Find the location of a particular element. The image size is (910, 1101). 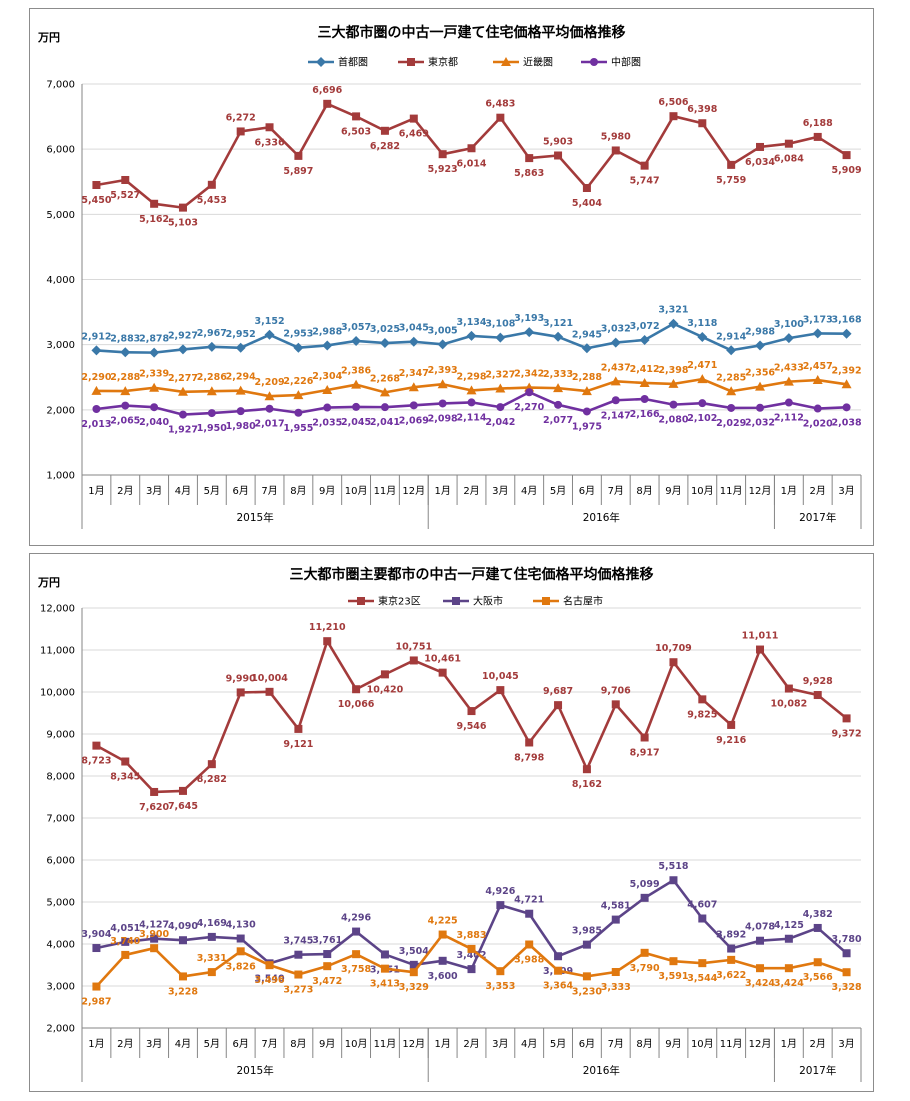

data-label: 2,290 is located at coordinates (96, 377).